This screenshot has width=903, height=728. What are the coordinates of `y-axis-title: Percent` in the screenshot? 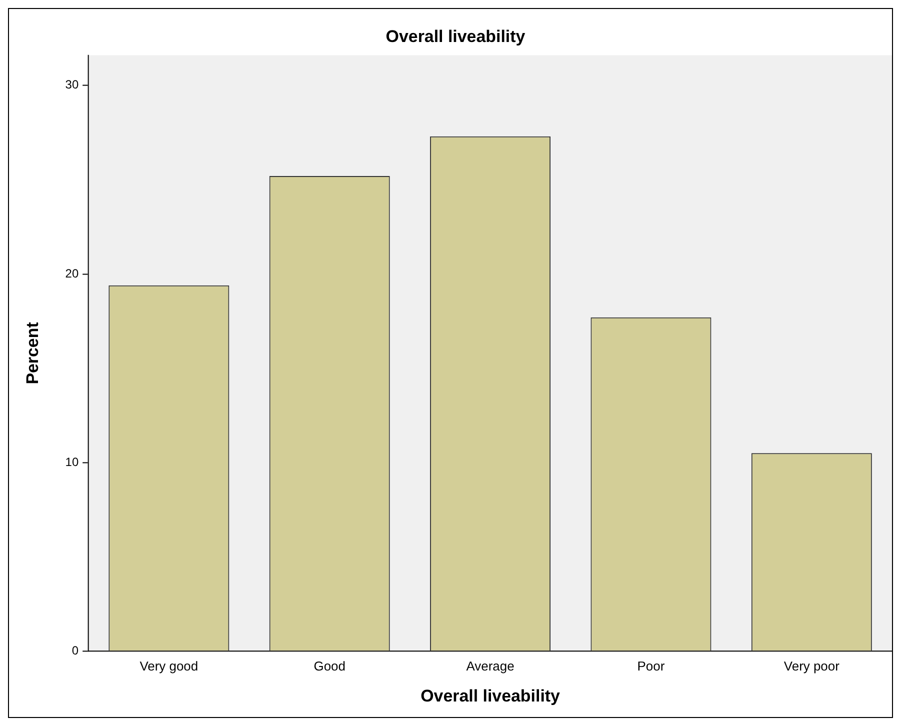 It's located at (32, 353).